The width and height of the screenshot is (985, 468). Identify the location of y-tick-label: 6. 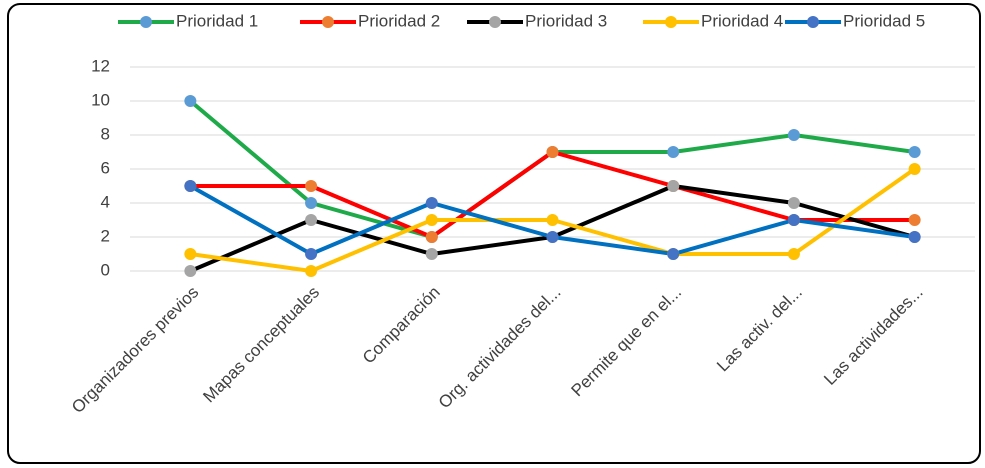
(105, 167).